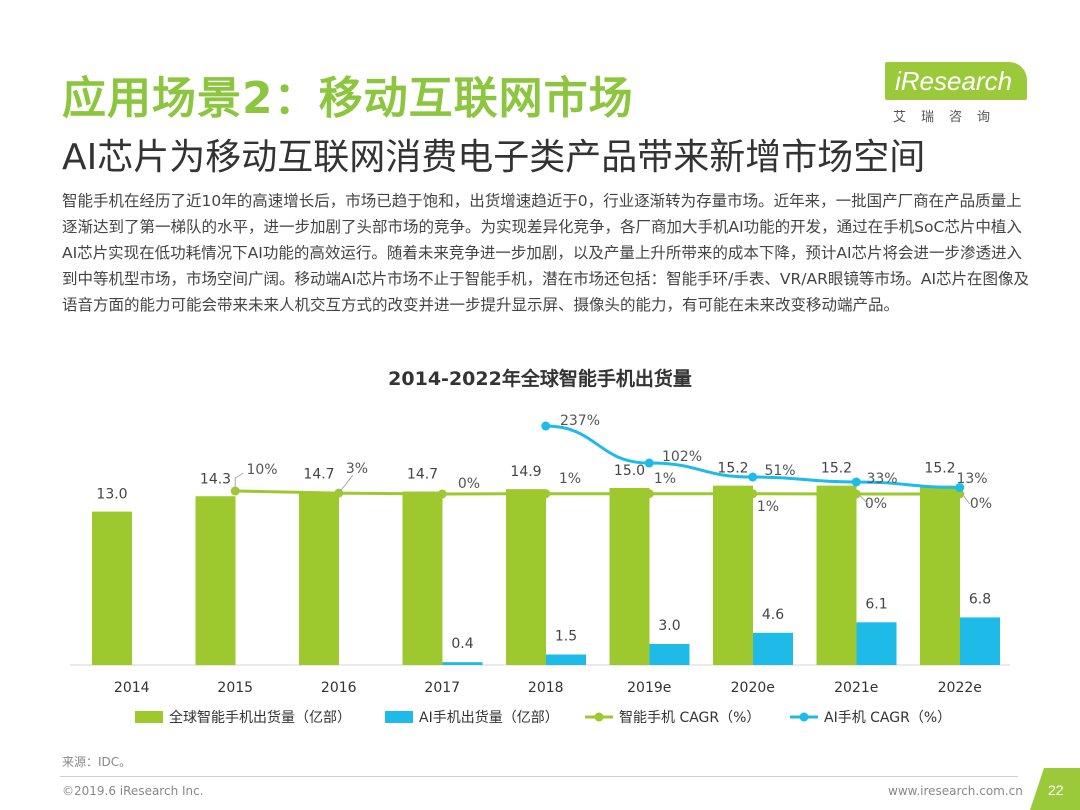  I want to click on bar-label-ai-phone: 0.4, so click(462, 644).